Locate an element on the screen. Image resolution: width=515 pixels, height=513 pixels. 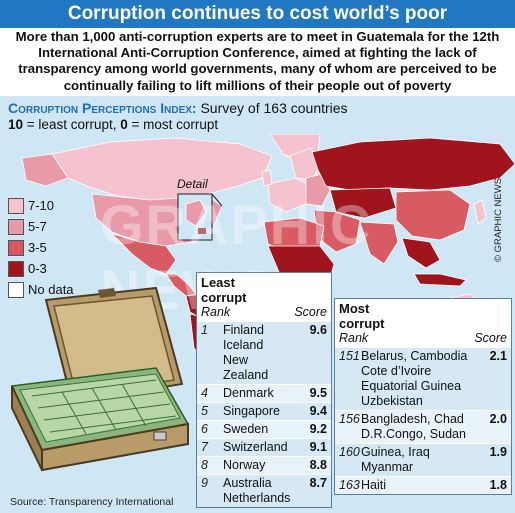
score-cell: 9.6 is located at coordinates (318, 330).